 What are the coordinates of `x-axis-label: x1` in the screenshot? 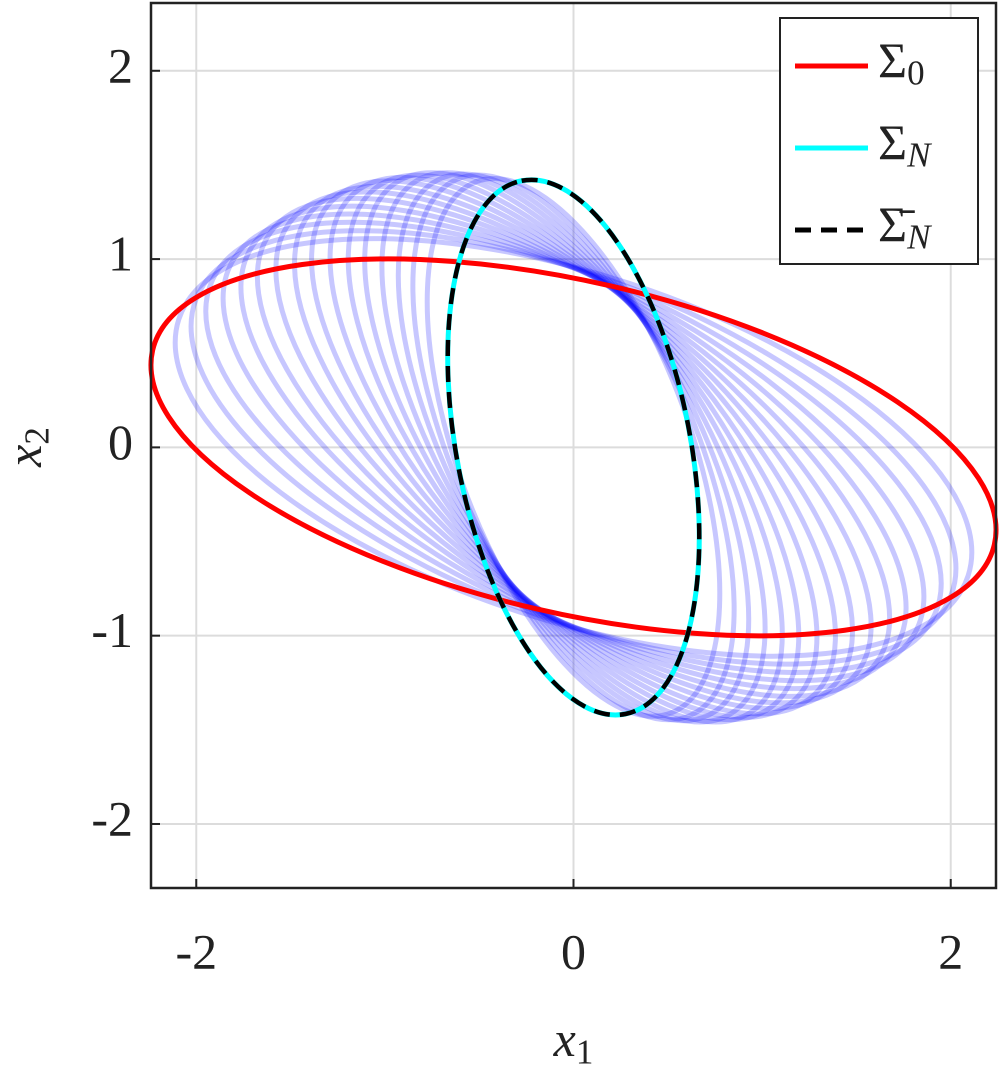 It's located at (573, 1041).